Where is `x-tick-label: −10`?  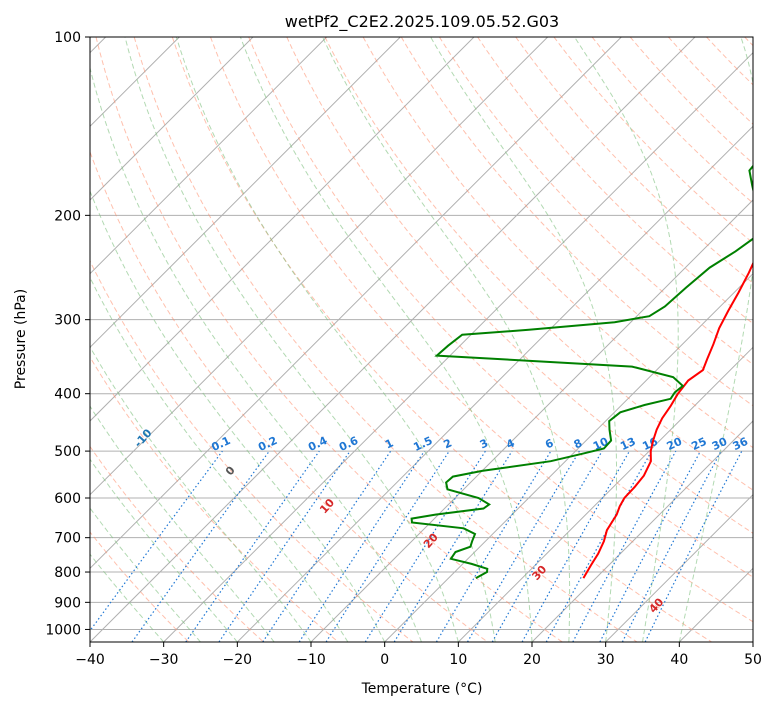 x-tick-label: −10 is located at coordinates (311, 660).